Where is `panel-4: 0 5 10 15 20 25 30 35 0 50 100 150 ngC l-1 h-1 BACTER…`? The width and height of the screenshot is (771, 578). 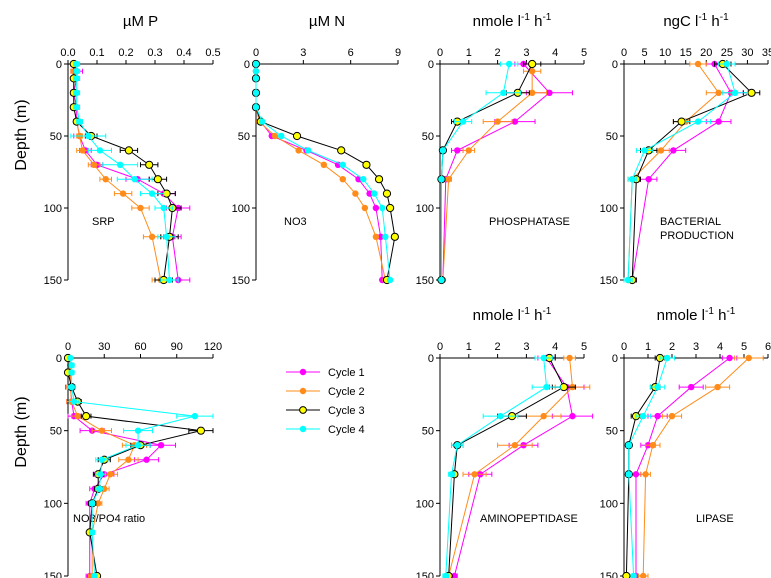 panel-4: 0 5 10 15 20 25 30 35 0 50 100 150 ngC l-1 h-1 BACTER… is located at coordinates (685, 149).